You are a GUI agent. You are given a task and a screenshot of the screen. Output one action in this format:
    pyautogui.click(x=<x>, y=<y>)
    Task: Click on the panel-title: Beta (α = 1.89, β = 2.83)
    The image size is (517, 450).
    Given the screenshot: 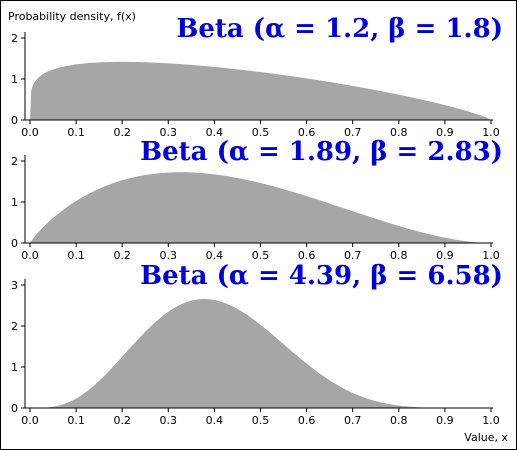 What is the action you would take?
    pyautogui.click(x=321, y=152)
    